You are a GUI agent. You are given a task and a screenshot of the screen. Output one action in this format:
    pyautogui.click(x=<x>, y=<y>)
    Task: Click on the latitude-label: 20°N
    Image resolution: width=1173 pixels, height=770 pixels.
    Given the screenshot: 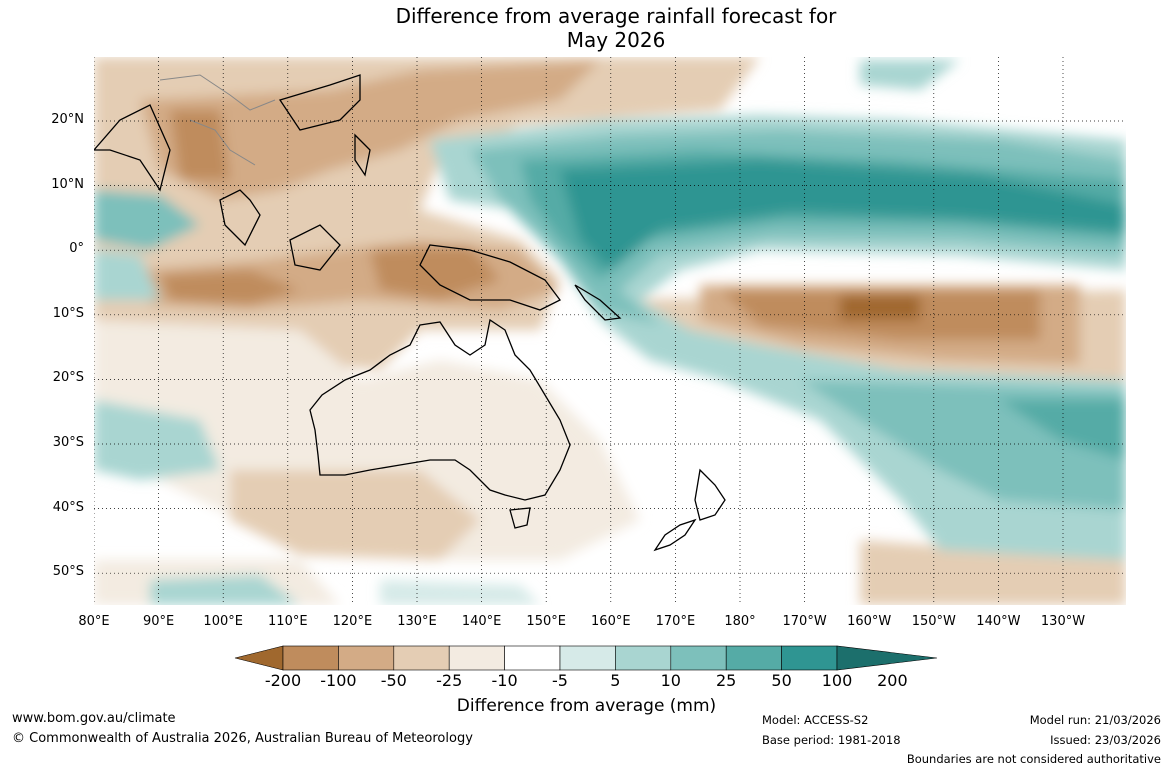 What is the action you would take?
    pyautogui.click(x=67, y=119)
    